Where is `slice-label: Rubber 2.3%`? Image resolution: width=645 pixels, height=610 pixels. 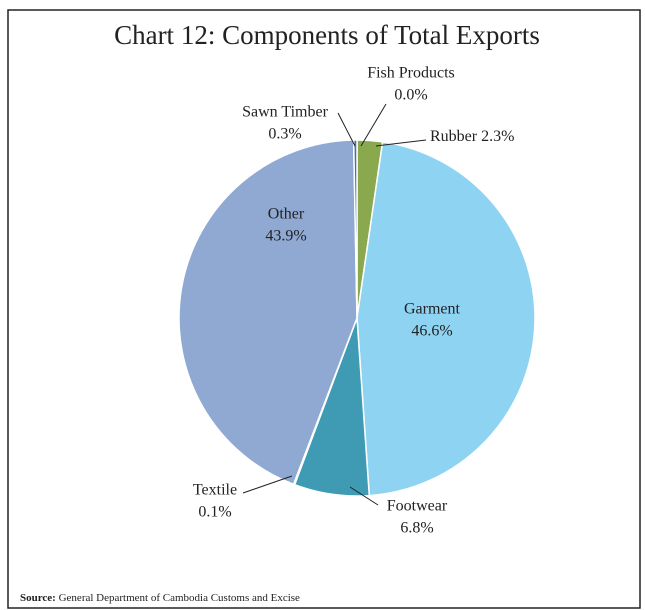
slice-label: Rubber 2.3% is located at coordinates (472, 136).